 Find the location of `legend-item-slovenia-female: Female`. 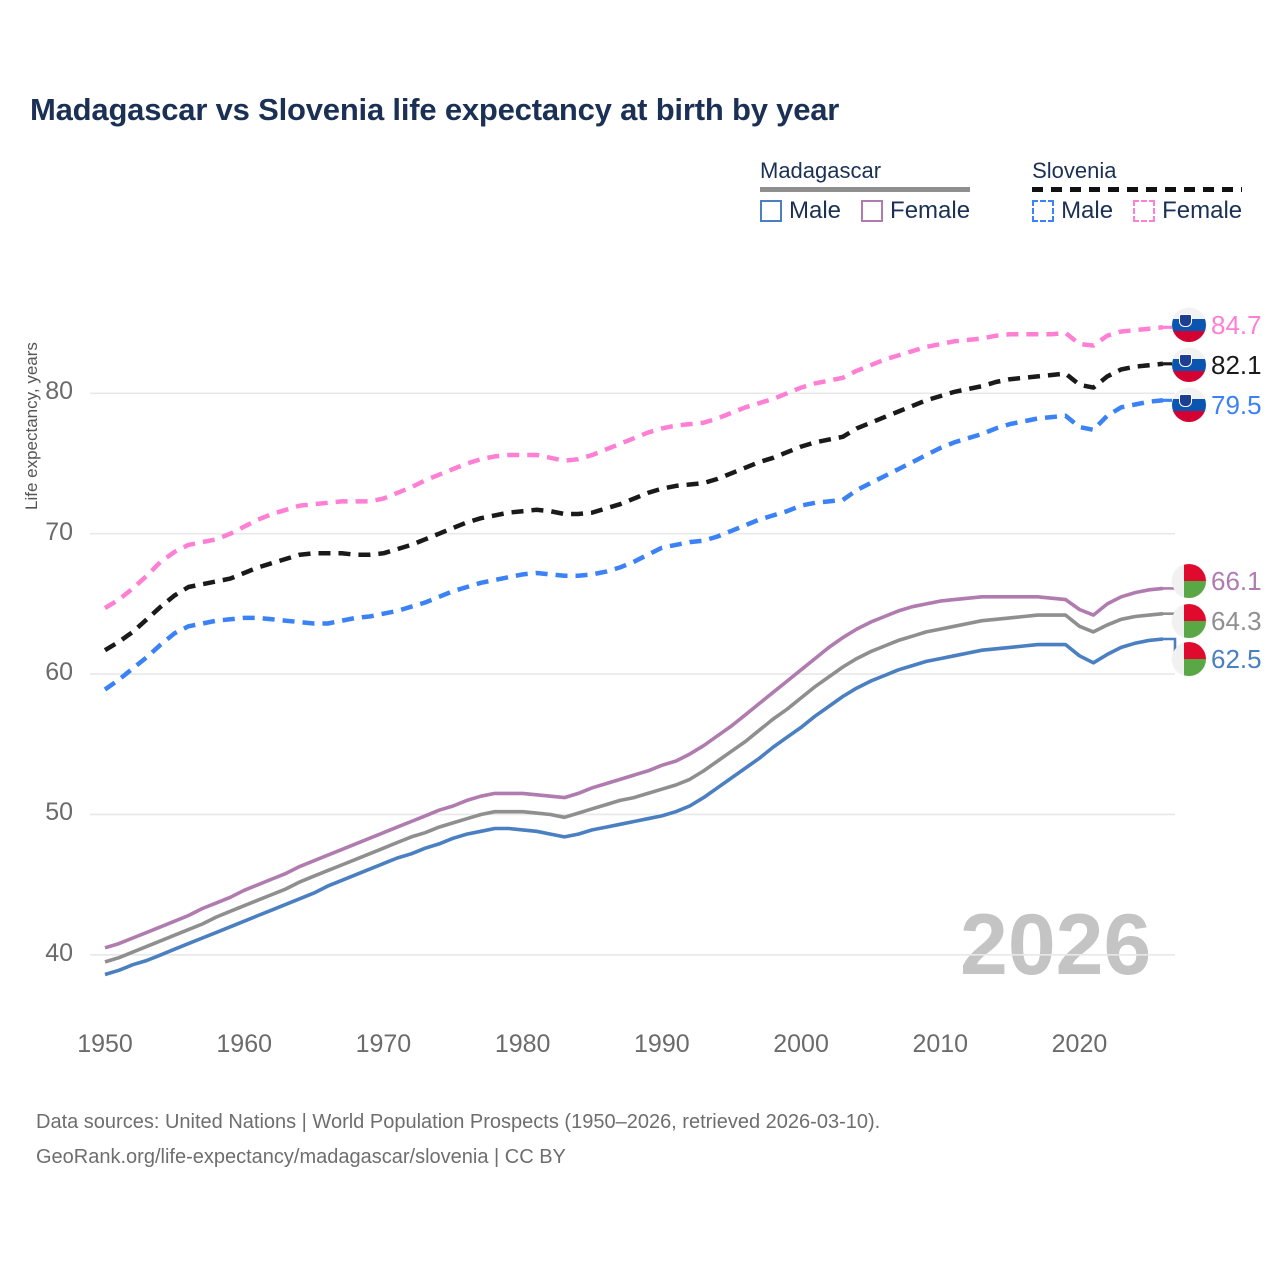

legend-item-slovenia-female: Female is located at coordinates (1187, 211).